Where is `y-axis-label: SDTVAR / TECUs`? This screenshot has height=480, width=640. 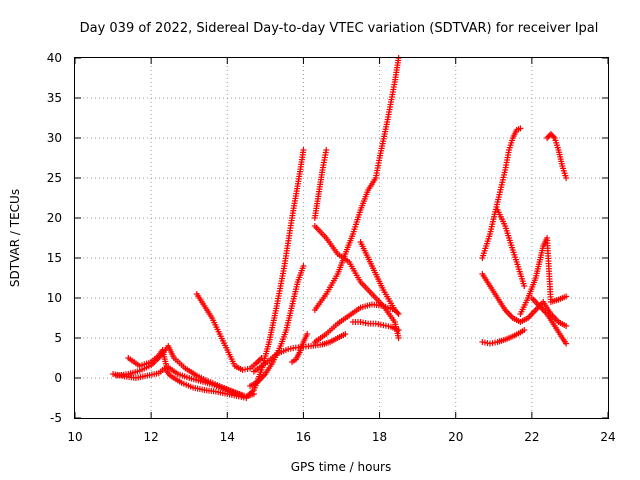
y-axis-label: SDTVAR / TECUs is located at coordinates (15, 238).